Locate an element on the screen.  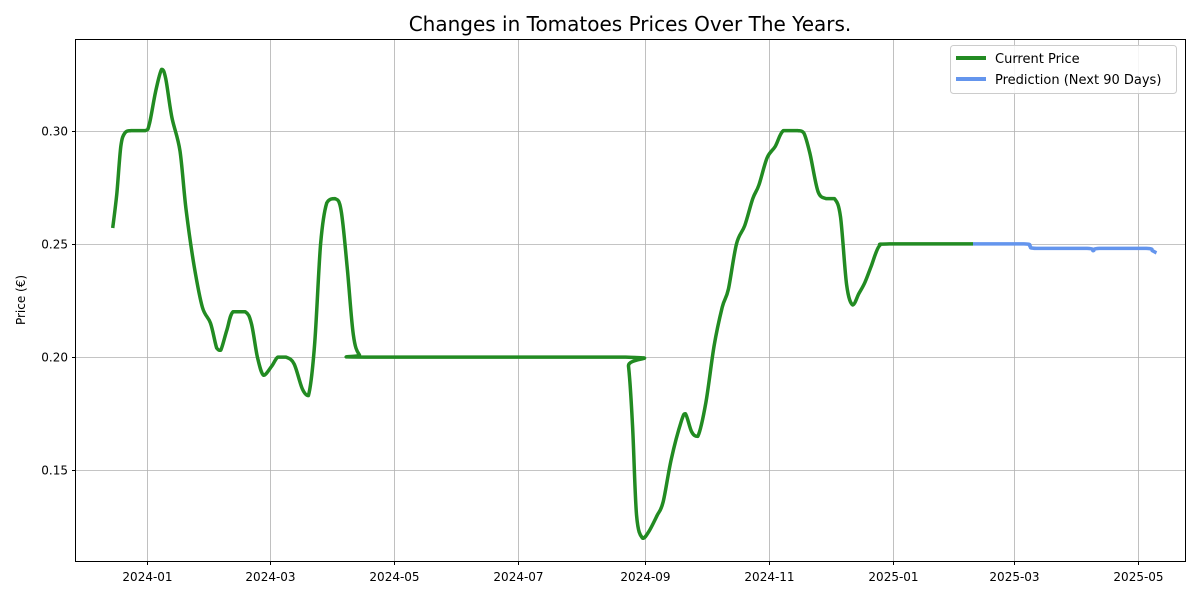
y-tick-label: 0.25 is located at coordinates (54, 245).